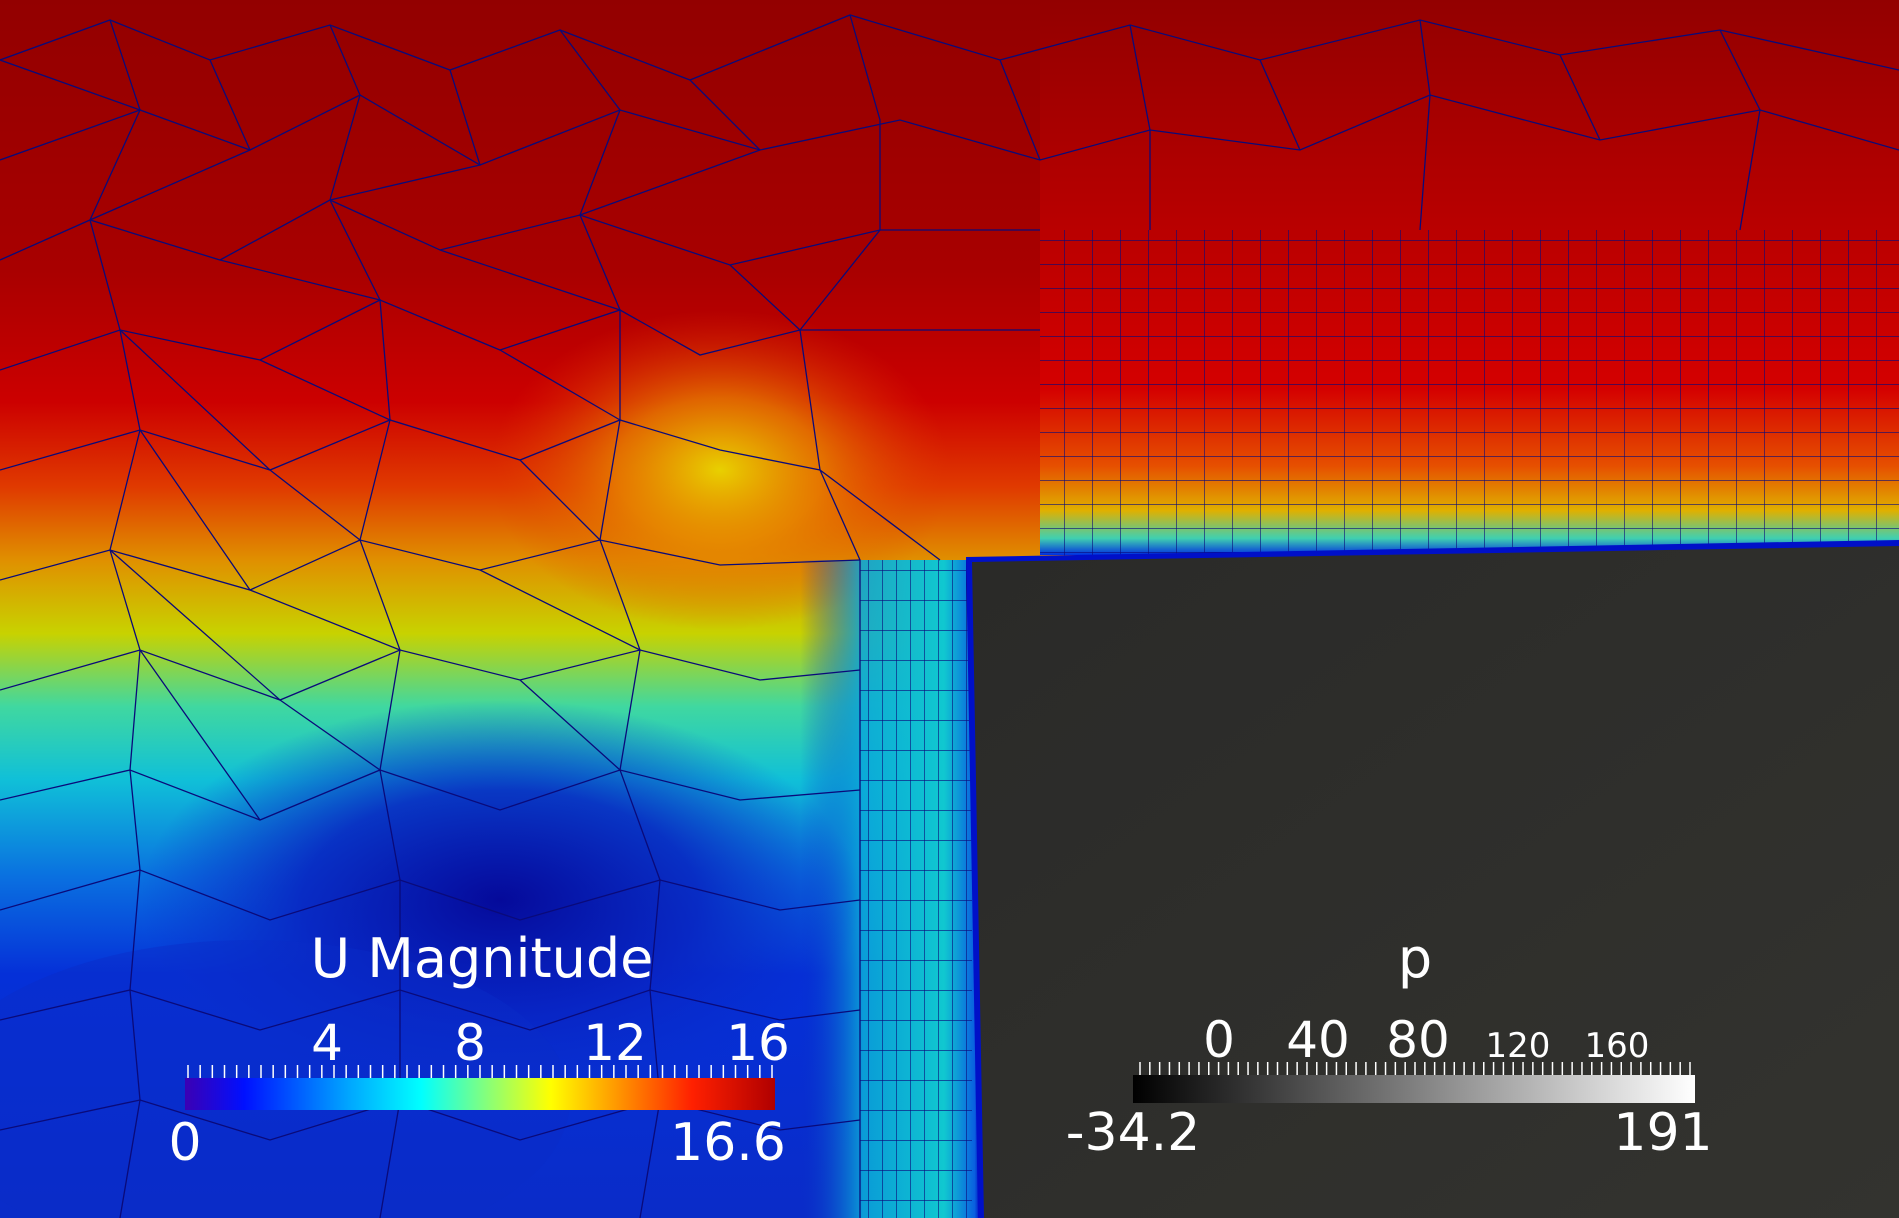 The height and width of the screenshot is (1218, 1899). I want to click on u-min-label: 0, so click(184, 1143).